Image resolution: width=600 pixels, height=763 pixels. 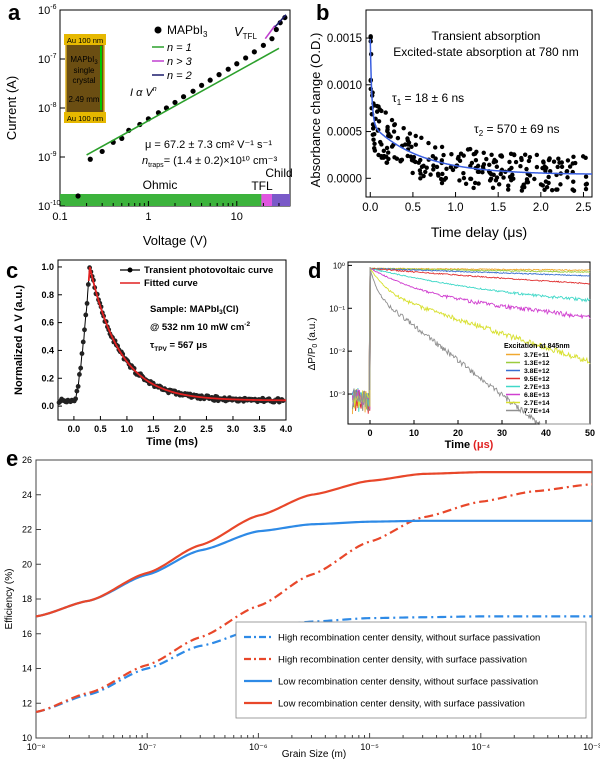 What do you see at coordinates (344, 86) in the screenshot?
I see `y-tick-label: 0.0010` at bounding box center [344, 86].